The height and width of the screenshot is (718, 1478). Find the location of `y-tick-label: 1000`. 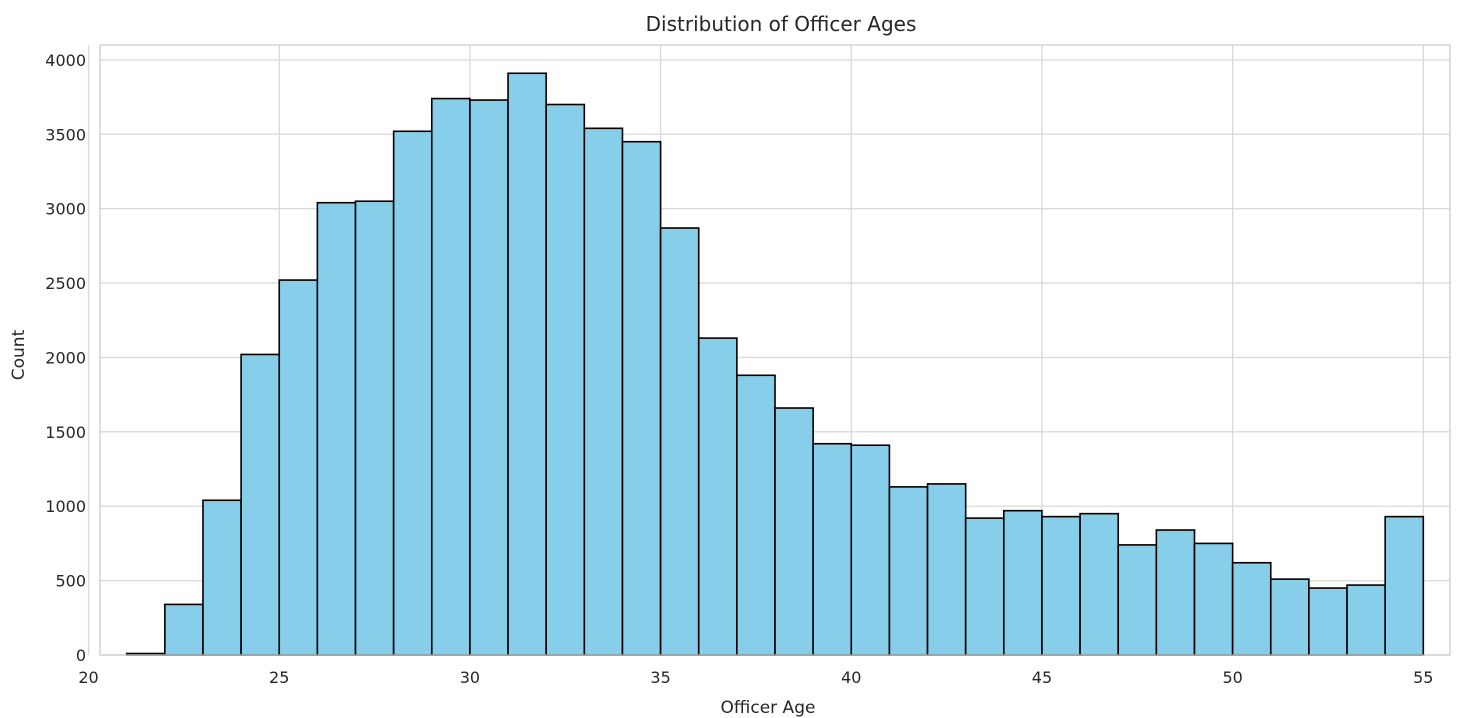

y-tick-label: 1000 is located at coordinates (65, 506).